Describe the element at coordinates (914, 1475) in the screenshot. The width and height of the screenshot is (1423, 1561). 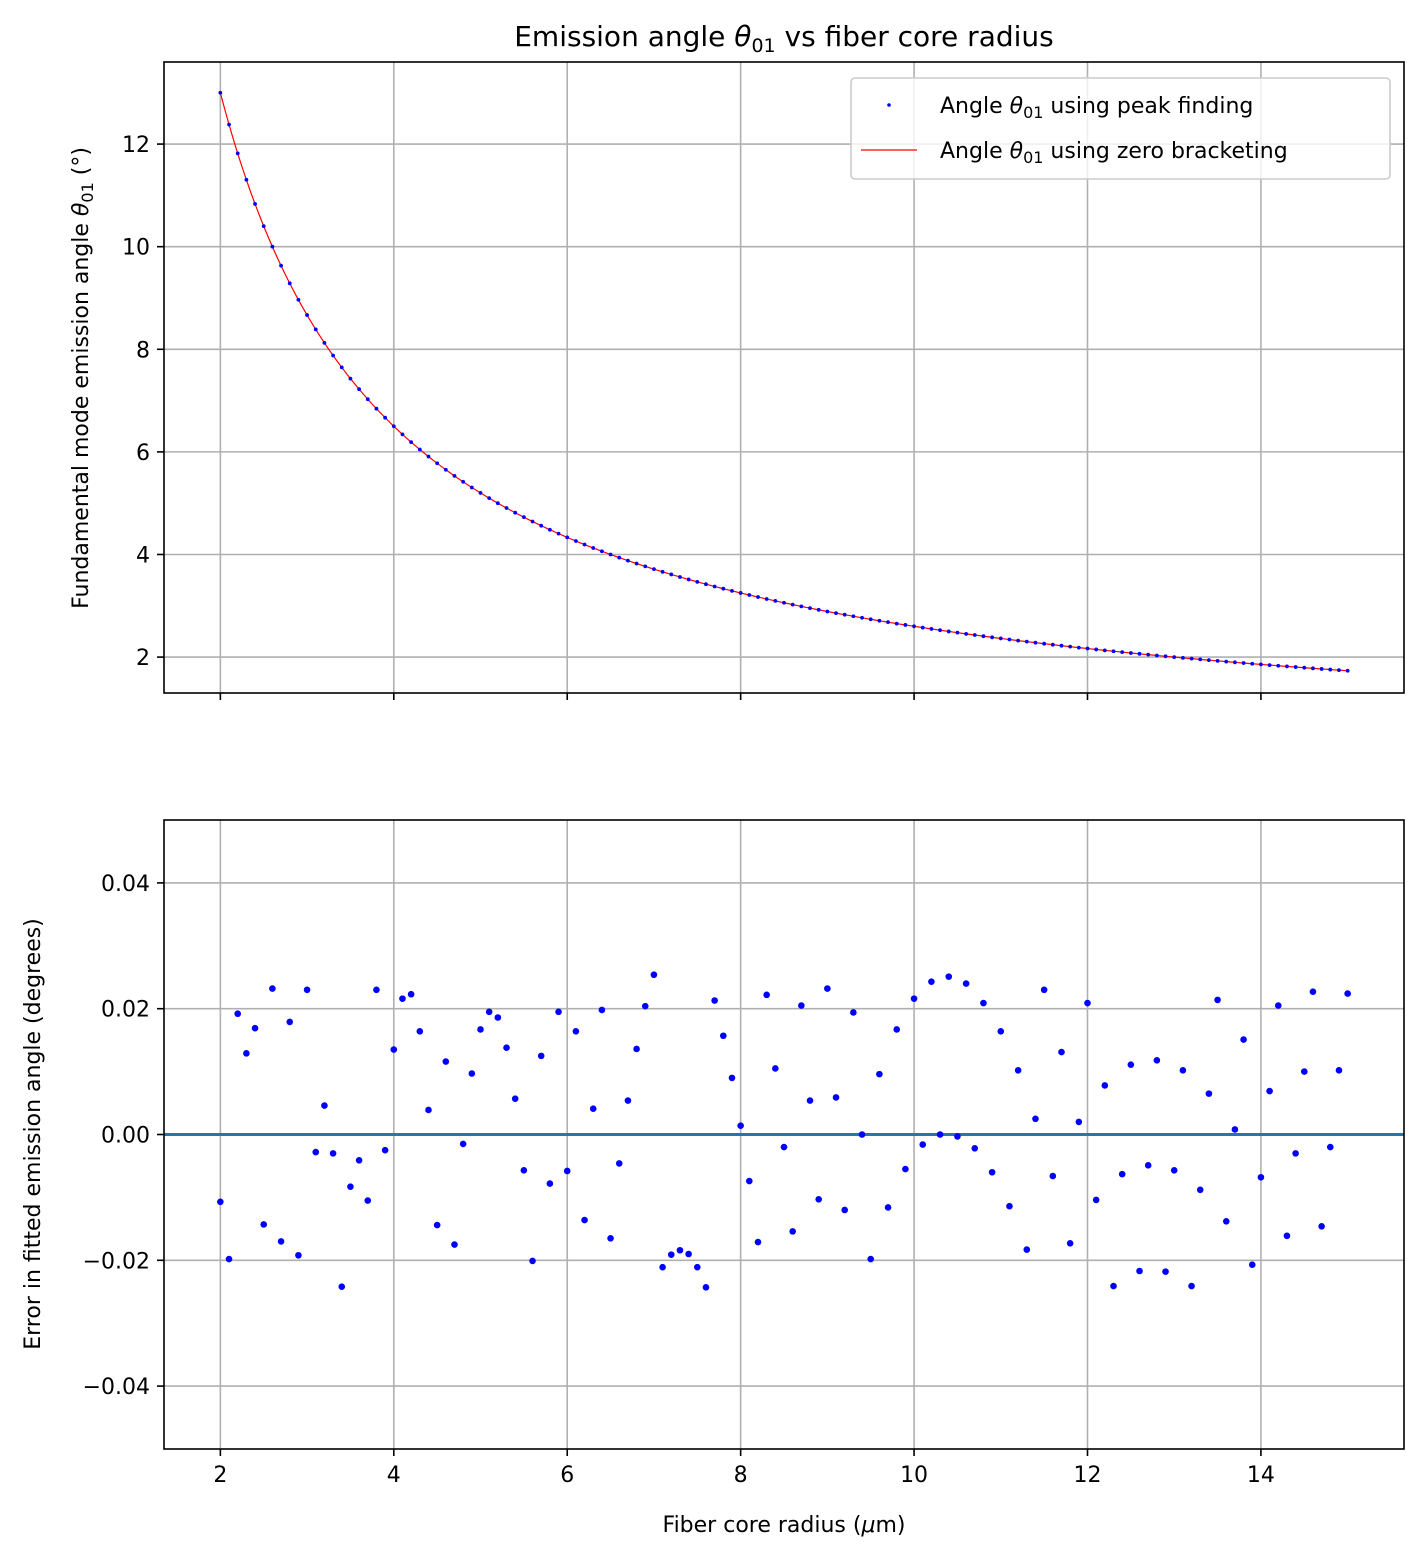
I see `bottom-x-tick-label: 10` at that location.